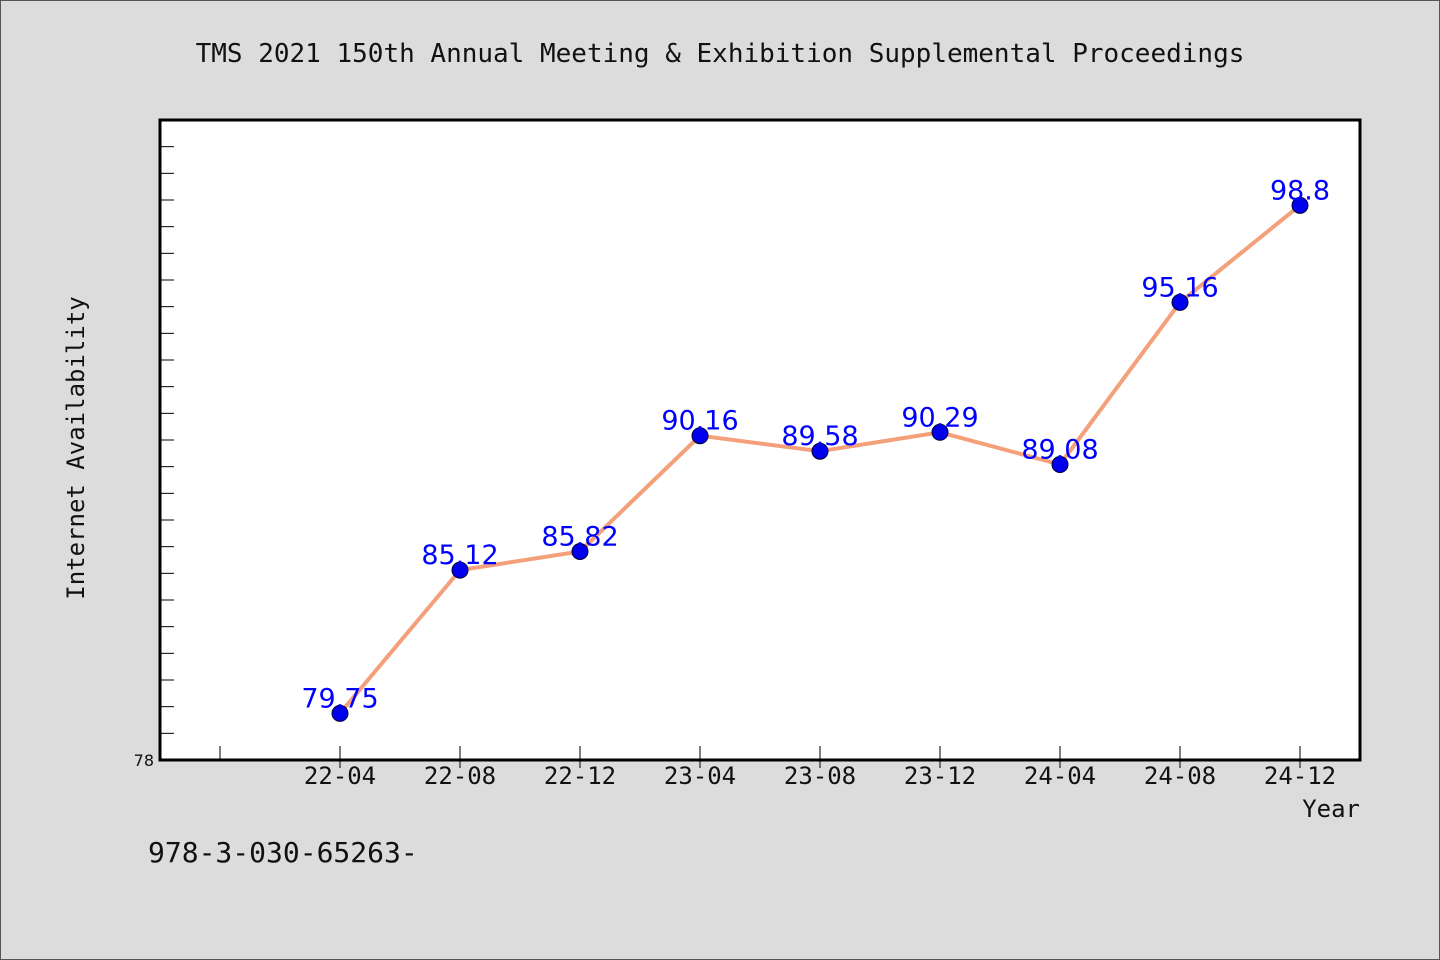 The image size is (1440, 960). I want to click on x-tick-label: 23-12, so click(940, 776).